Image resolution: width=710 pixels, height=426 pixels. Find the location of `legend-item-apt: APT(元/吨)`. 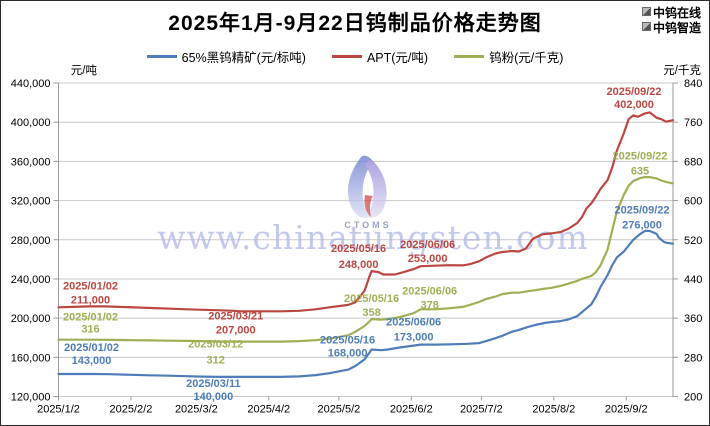

legend-item-apt: APT(元/吨) is located at coordinates (380, 56).